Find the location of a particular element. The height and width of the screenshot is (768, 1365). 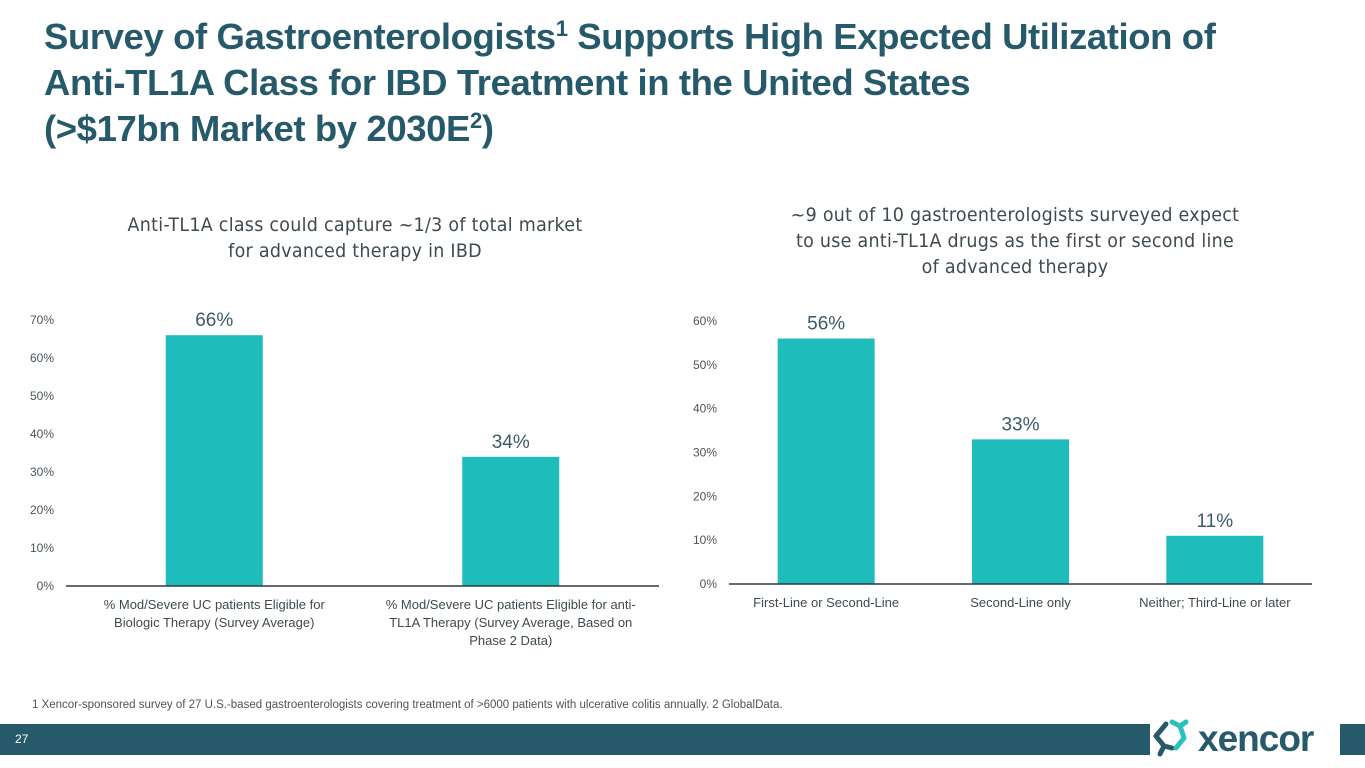

category-label-line: Biologic Therapy (Survey Average) is located at coordinates (214, 622).